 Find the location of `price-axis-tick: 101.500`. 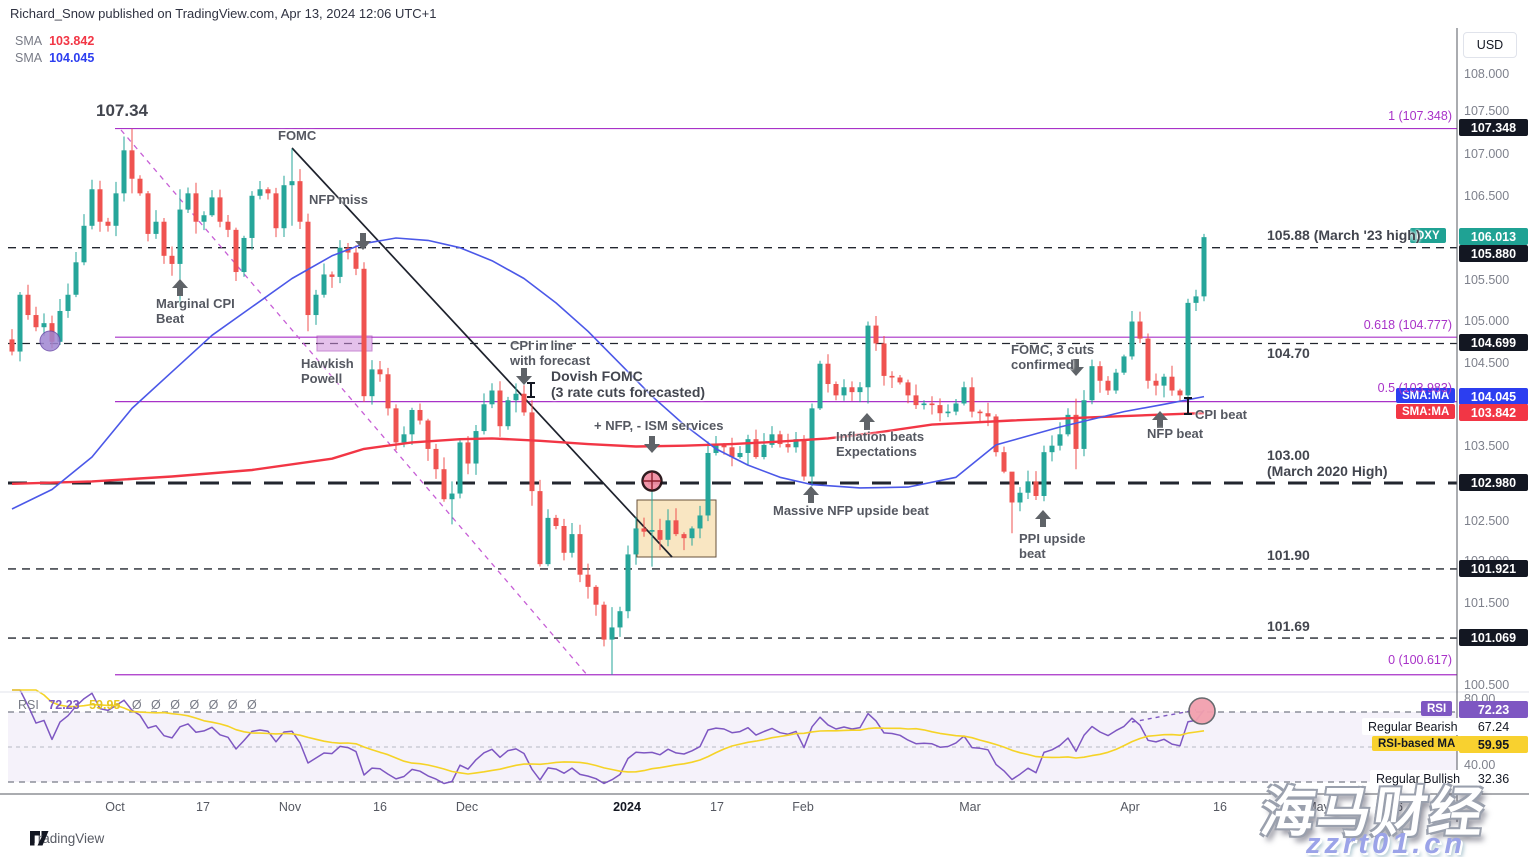

price-axis-tick: 101.500 is located at coordinates (1487, 603).